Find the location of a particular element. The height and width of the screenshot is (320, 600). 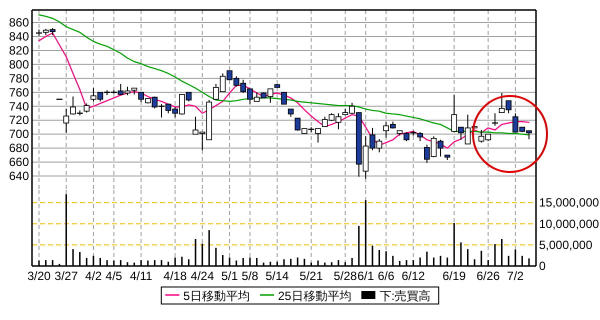

x-tick-label: 5/8 is located at coordinates (250, 276).